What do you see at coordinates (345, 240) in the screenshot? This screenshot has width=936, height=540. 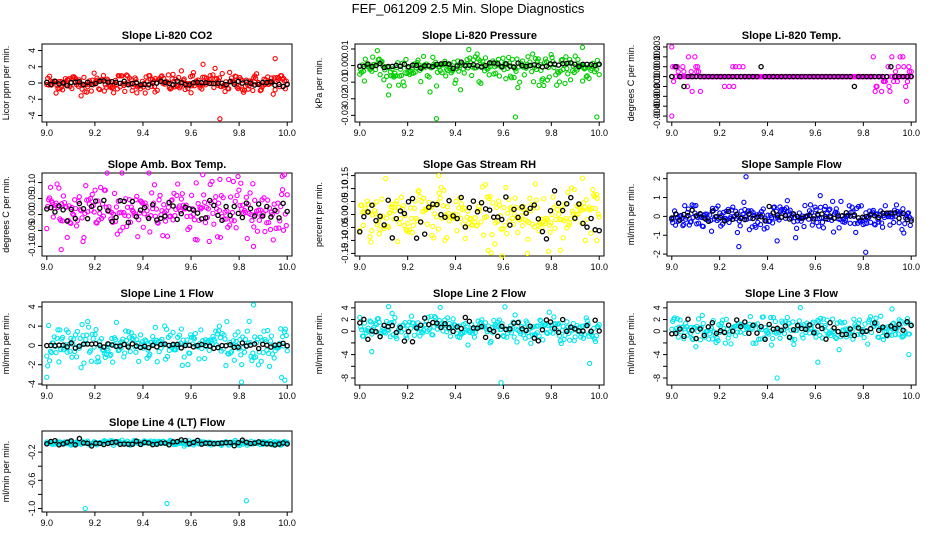 I see `y-tick-label: -0.10` at bounding box center [345, 240].